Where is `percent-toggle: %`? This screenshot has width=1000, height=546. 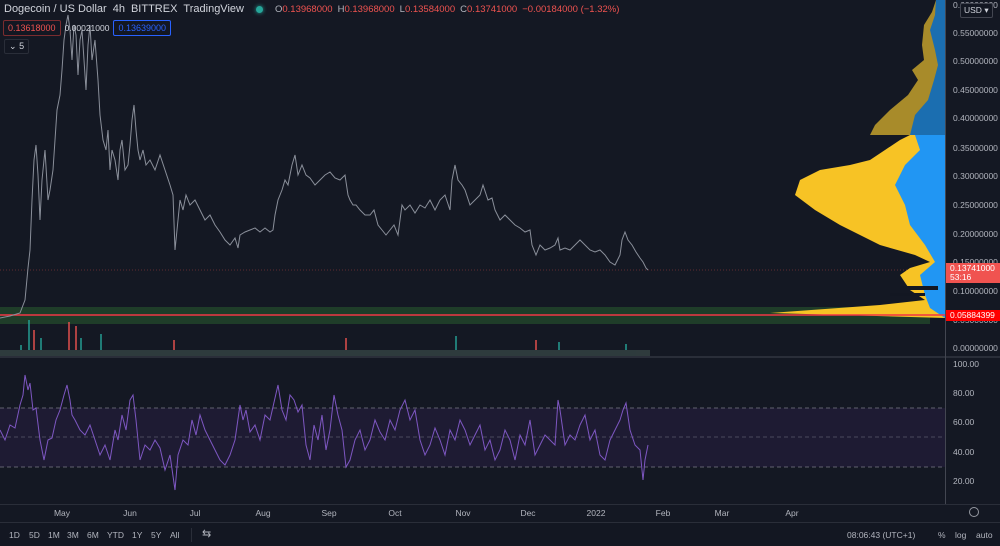
percent-toggle: % is located at coordinates (942, 535).